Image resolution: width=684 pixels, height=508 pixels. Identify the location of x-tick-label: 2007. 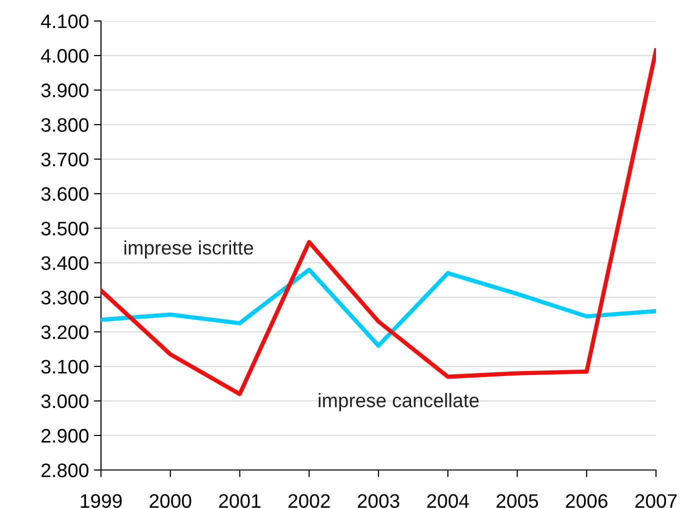
(656, 501).